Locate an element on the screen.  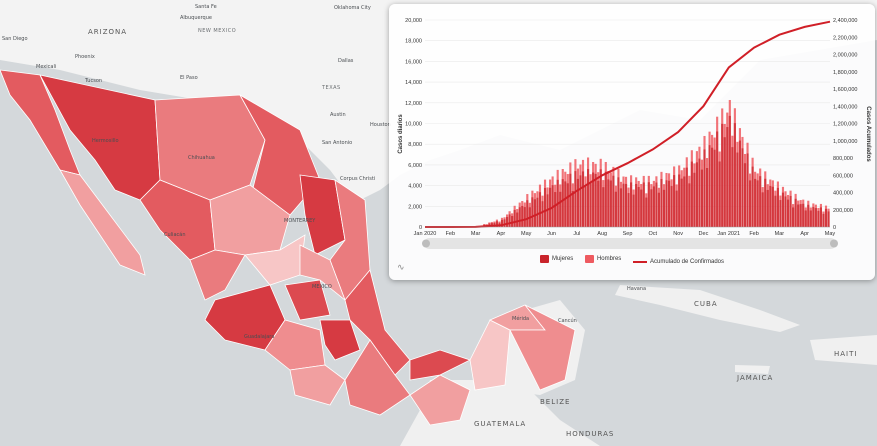
y-right-tick-label: 1,400,000 is located at coordinates (845, 107).